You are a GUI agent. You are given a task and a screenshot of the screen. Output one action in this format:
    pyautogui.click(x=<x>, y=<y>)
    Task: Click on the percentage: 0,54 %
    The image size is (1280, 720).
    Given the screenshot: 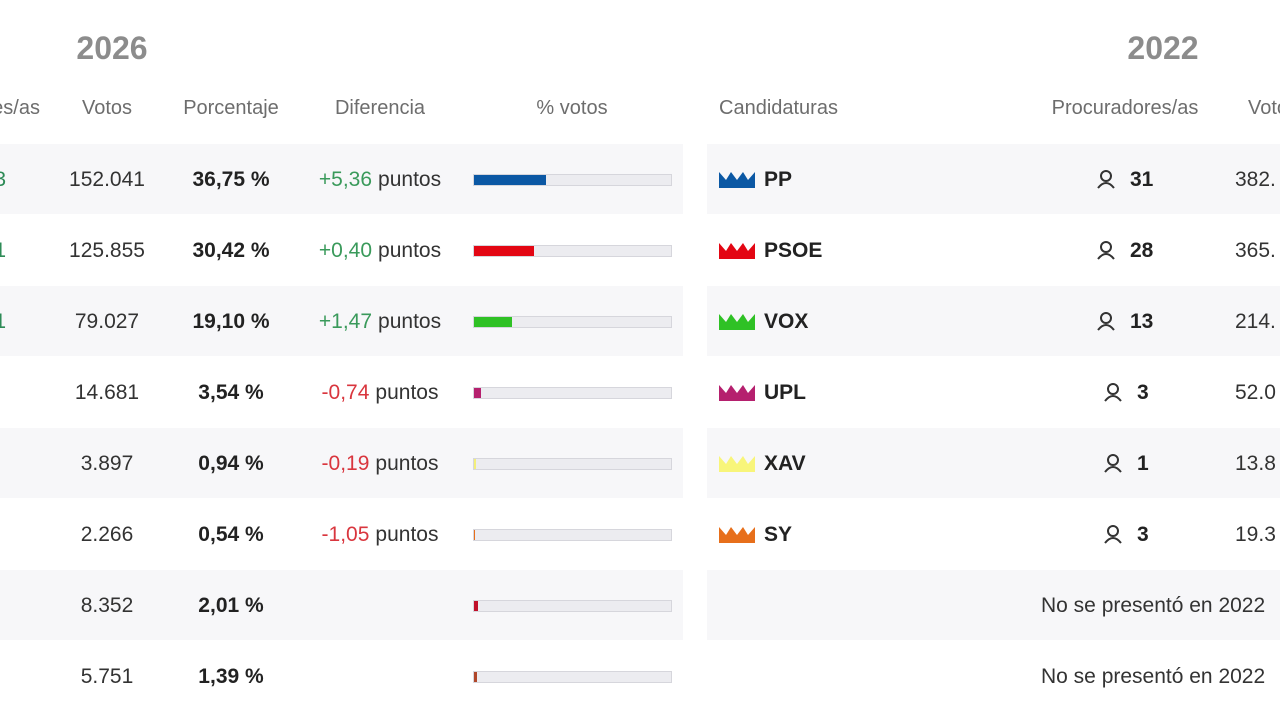 What is the action you would take?
    pyautogui.click(x=231, y=534)
    